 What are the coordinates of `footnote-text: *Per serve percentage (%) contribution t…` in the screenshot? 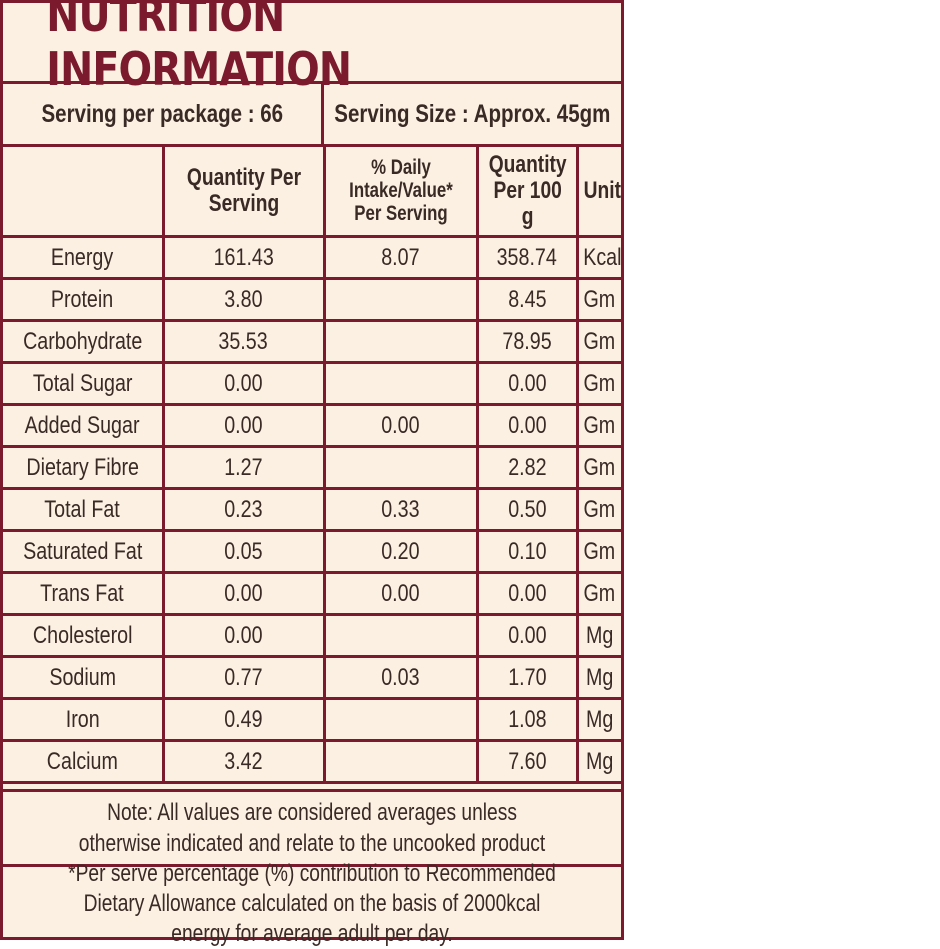 It's located at (312, 903).